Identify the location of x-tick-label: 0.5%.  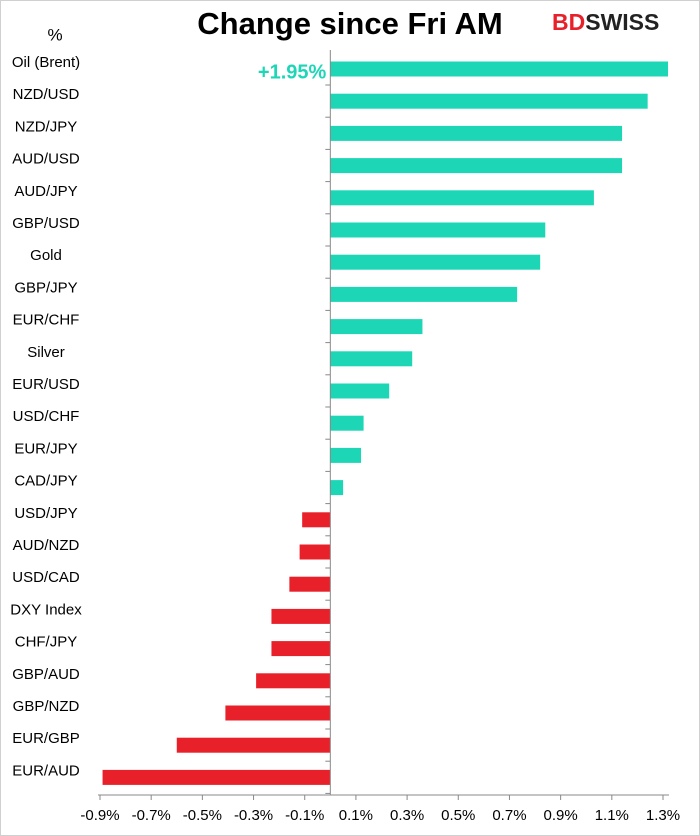
(458, 815).